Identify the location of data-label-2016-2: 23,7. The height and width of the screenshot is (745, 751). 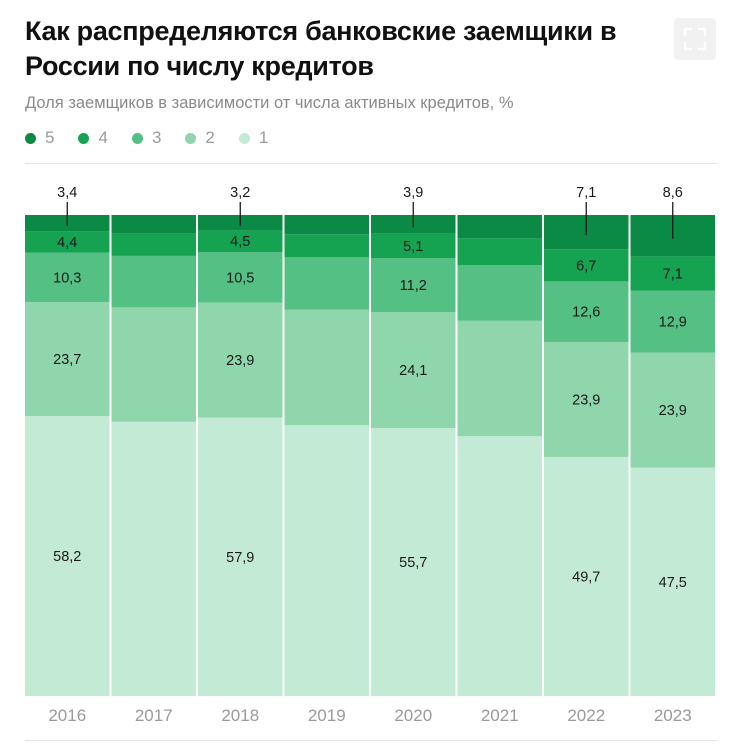
(67, 360).